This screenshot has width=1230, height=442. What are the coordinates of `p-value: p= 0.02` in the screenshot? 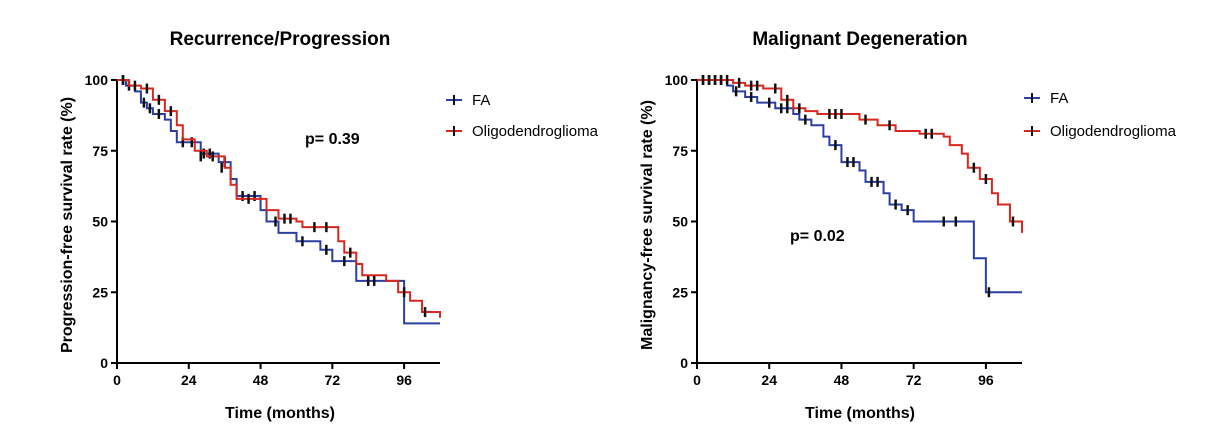 It's located at (817, 236).